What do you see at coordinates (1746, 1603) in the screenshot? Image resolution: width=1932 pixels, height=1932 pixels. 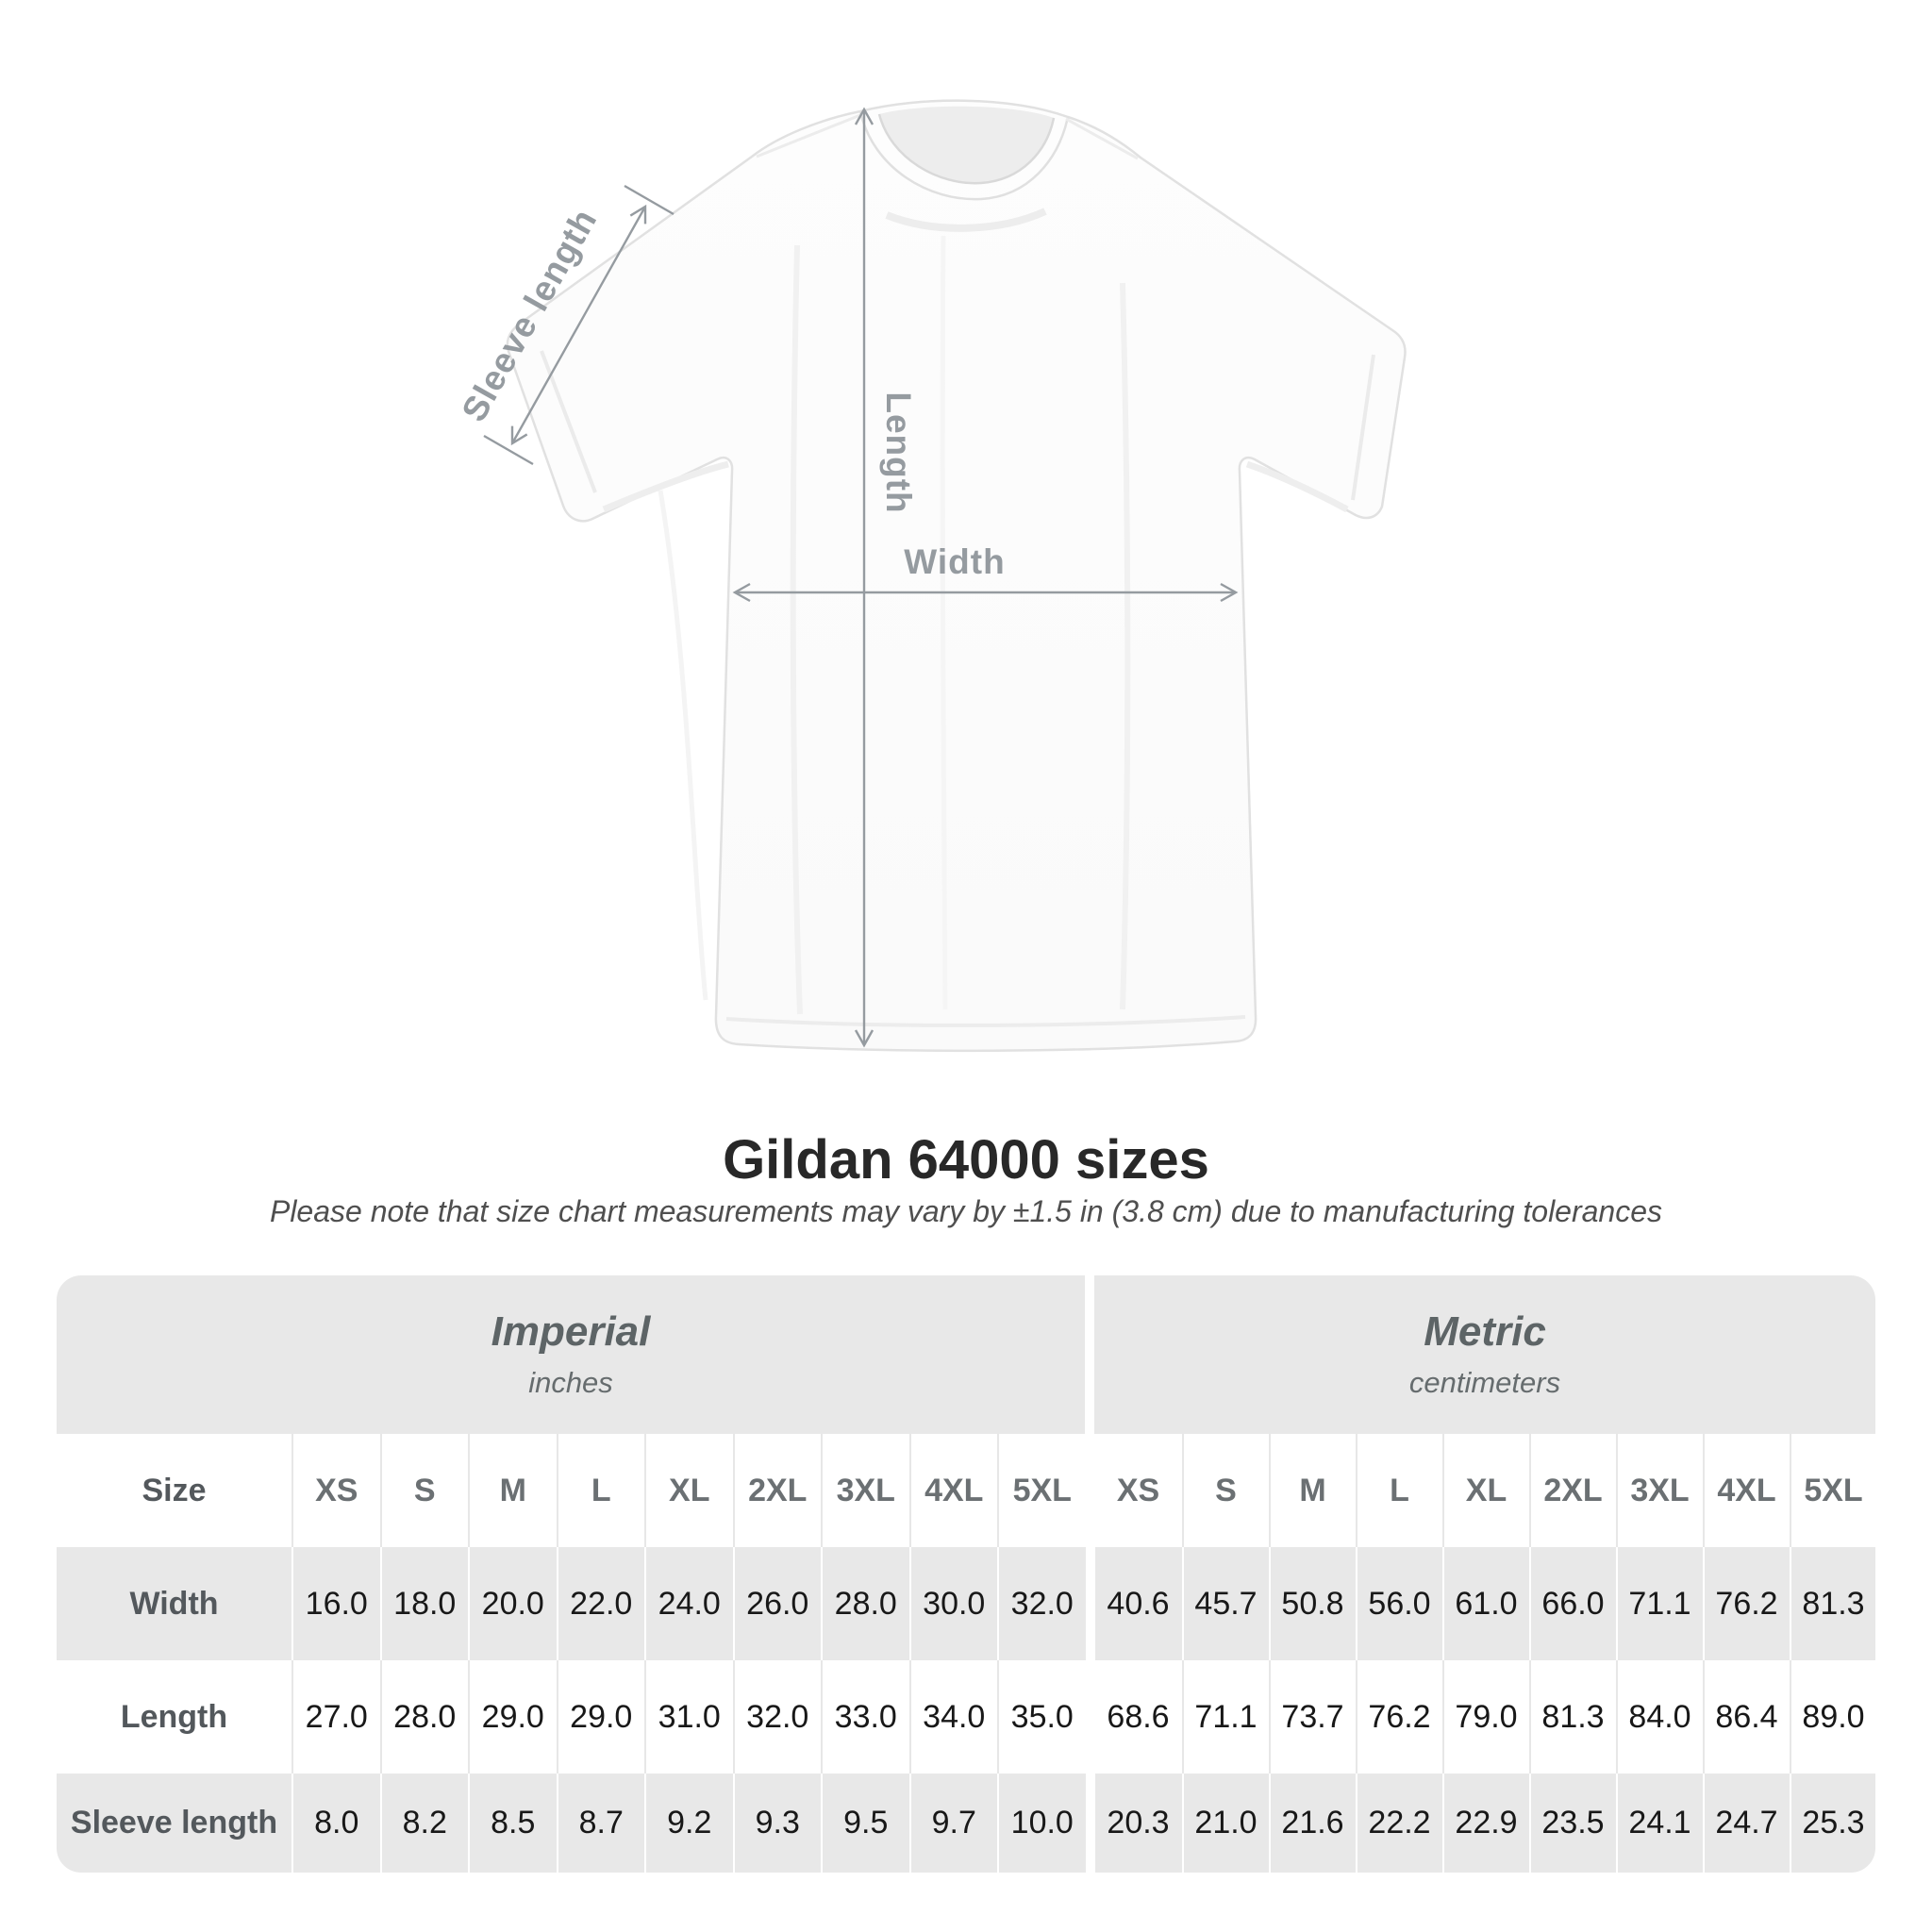 I see `value-cell: 76.2` at bounding box center [1746, 1603].